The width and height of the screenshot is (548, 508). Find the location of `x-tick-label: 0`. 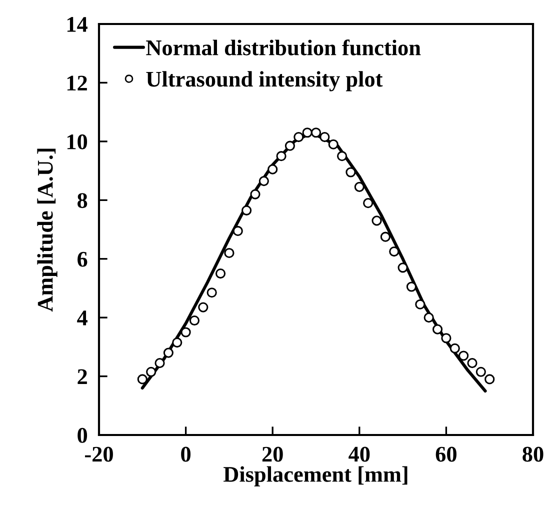

x-tick-label: 0 is located at coordinates (186, 454).